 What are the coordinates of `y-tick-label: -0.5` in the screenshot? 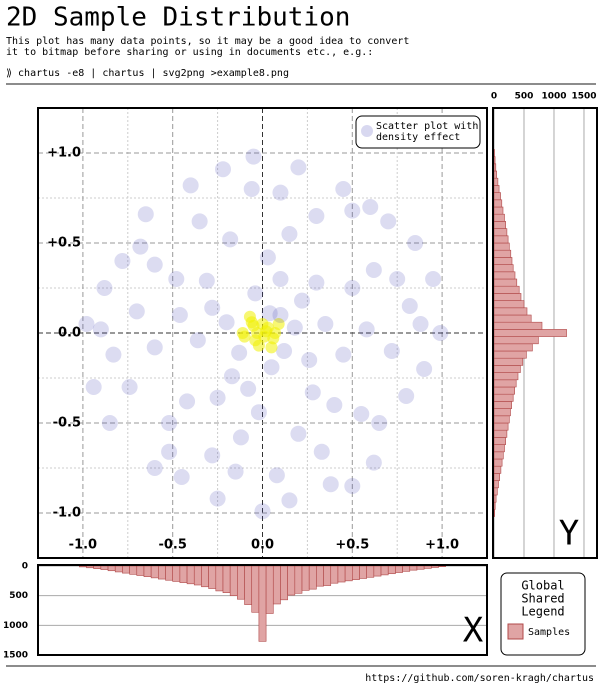 It's located at (67, 423).